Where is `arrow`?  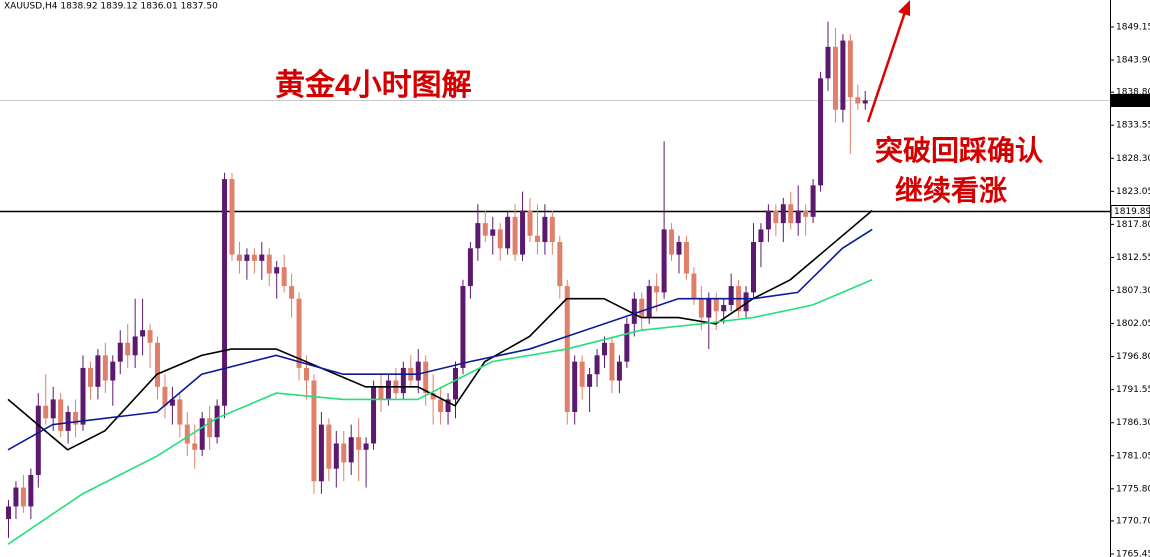
arrow is located at coordinates (886, 67).